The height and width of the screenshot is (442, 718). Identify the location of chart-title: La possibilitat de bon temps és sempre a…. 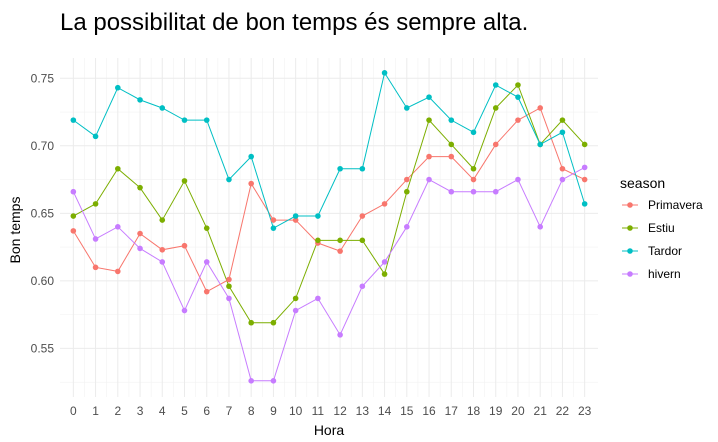
(294, 22).